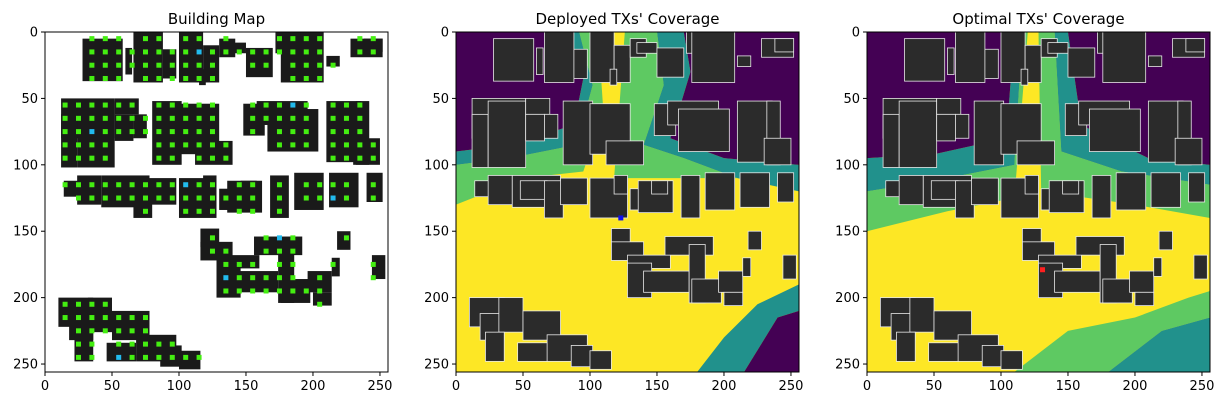  I want to click on y-tick-label: 100, so click(436, 165).